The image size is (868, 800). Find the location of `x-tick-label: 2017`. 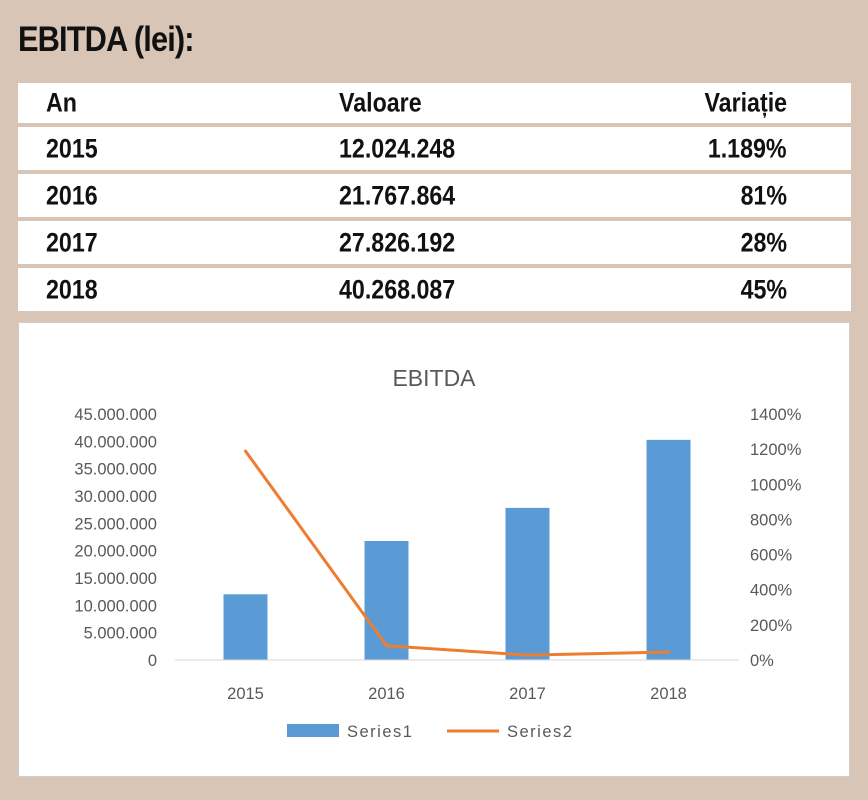

x-tick-label: 2017 is located at coordinates (527, 694).